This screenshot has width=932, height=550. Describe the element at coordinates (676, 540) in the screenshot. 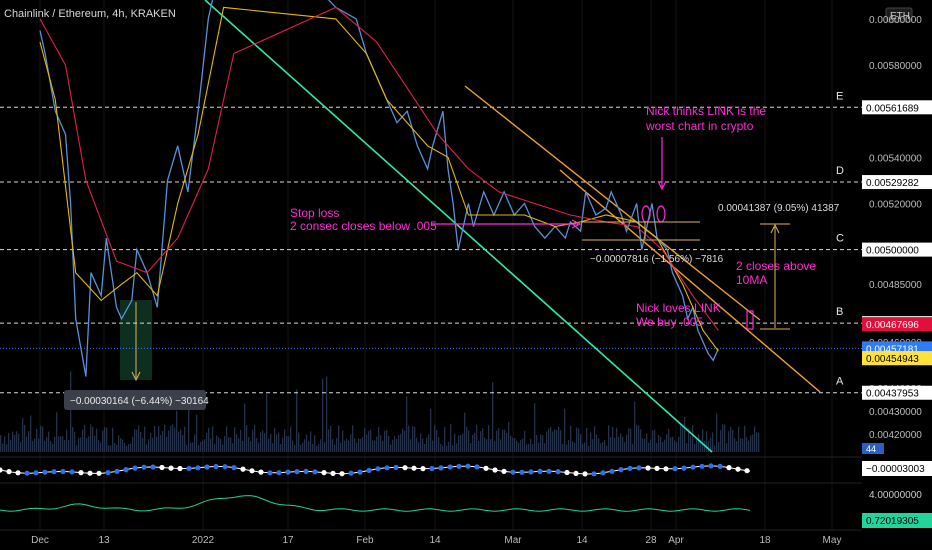

I see `x-tick-label: Apr` at that location.